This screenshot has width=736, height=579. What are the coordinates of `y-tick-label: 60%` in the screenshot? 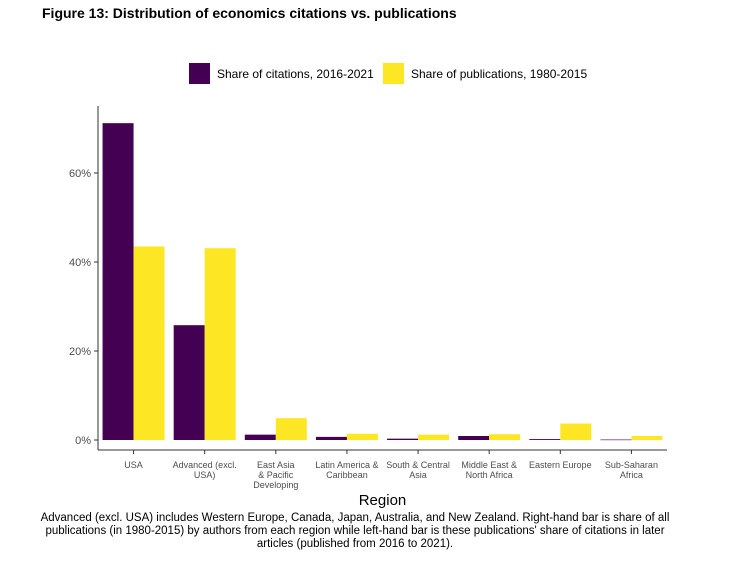 It's located at (80, 174).